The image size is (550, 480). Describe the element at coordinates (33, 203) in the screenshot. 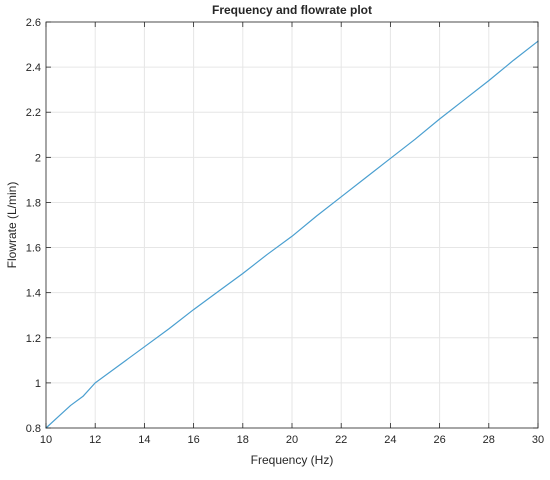

I see `y-tick-label: 1.8` at that location.